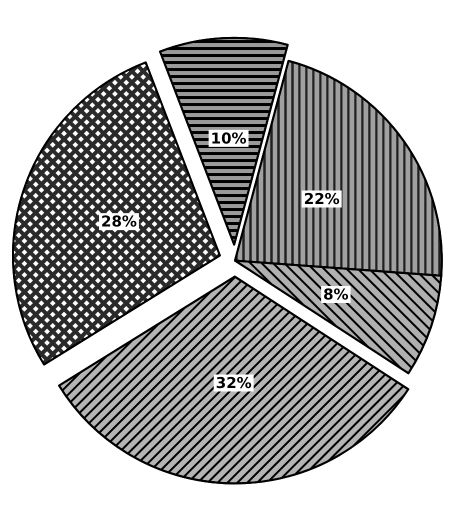 The image size is (470, 511). What do you see at coordinates (228, 138) in the screenshot?
I see `data-label: 10%` at bounding box center [228, 138].